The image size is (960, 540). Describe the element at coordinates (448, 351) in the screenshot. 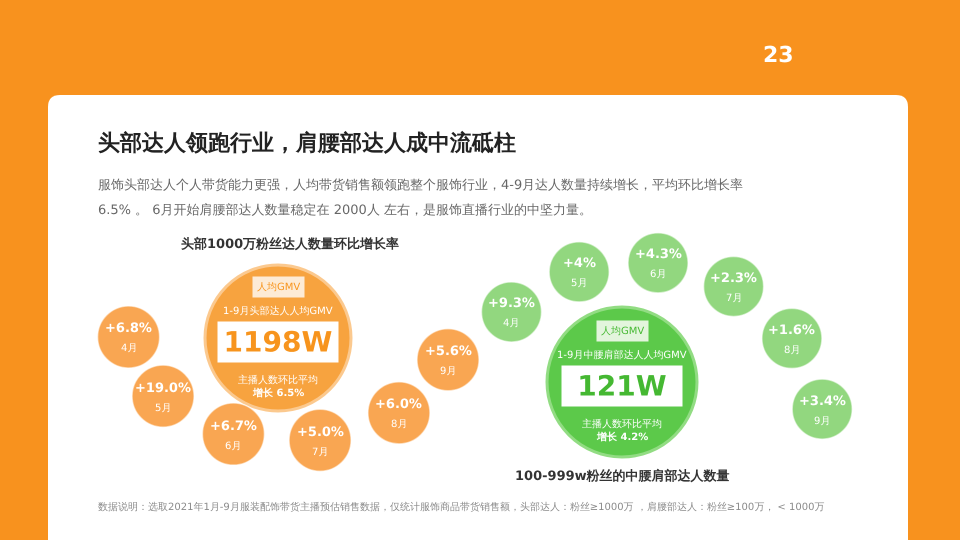

I see `data-label: +5.6%` at that location.